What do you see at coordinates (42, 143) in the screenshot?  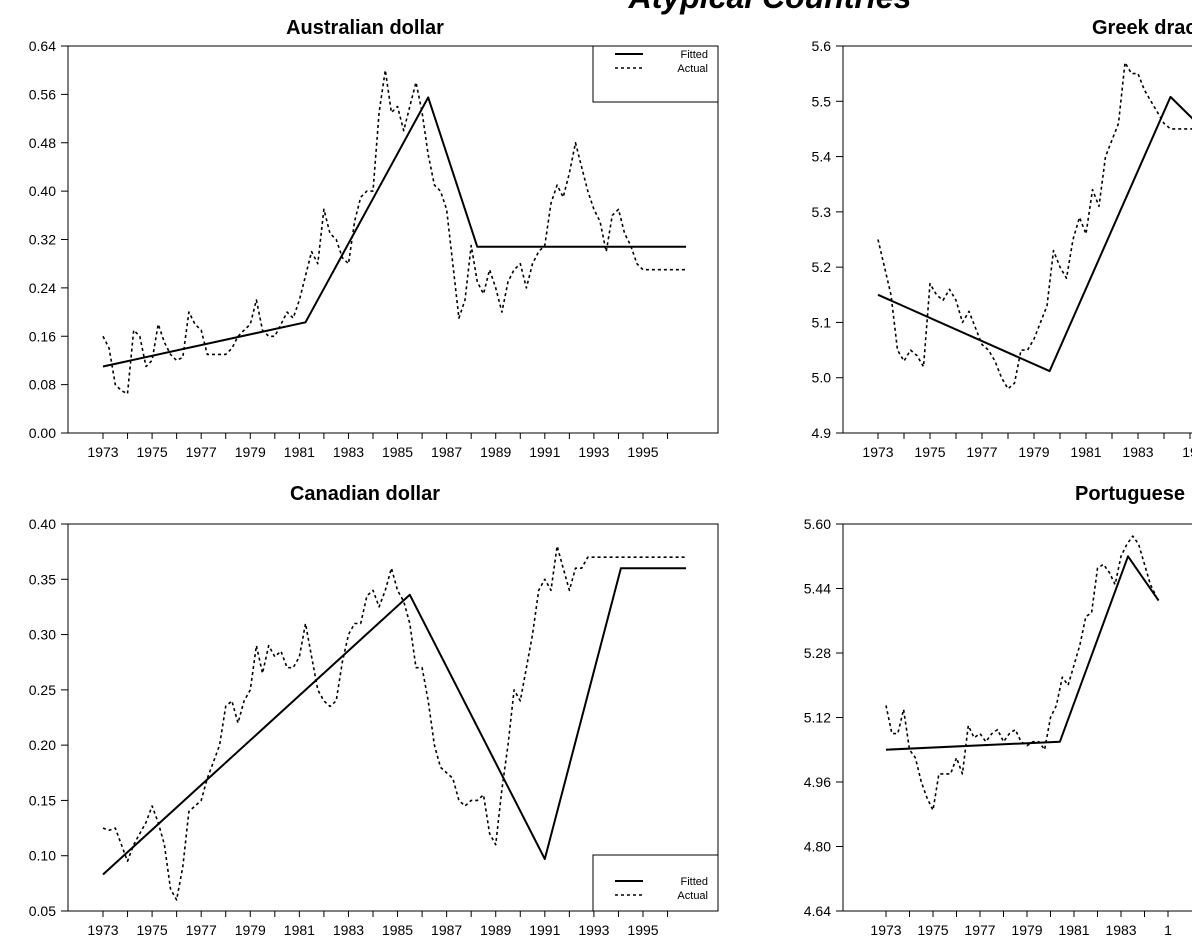 I see `y-tick-label: 0.48` at bounding box center [42, 143].